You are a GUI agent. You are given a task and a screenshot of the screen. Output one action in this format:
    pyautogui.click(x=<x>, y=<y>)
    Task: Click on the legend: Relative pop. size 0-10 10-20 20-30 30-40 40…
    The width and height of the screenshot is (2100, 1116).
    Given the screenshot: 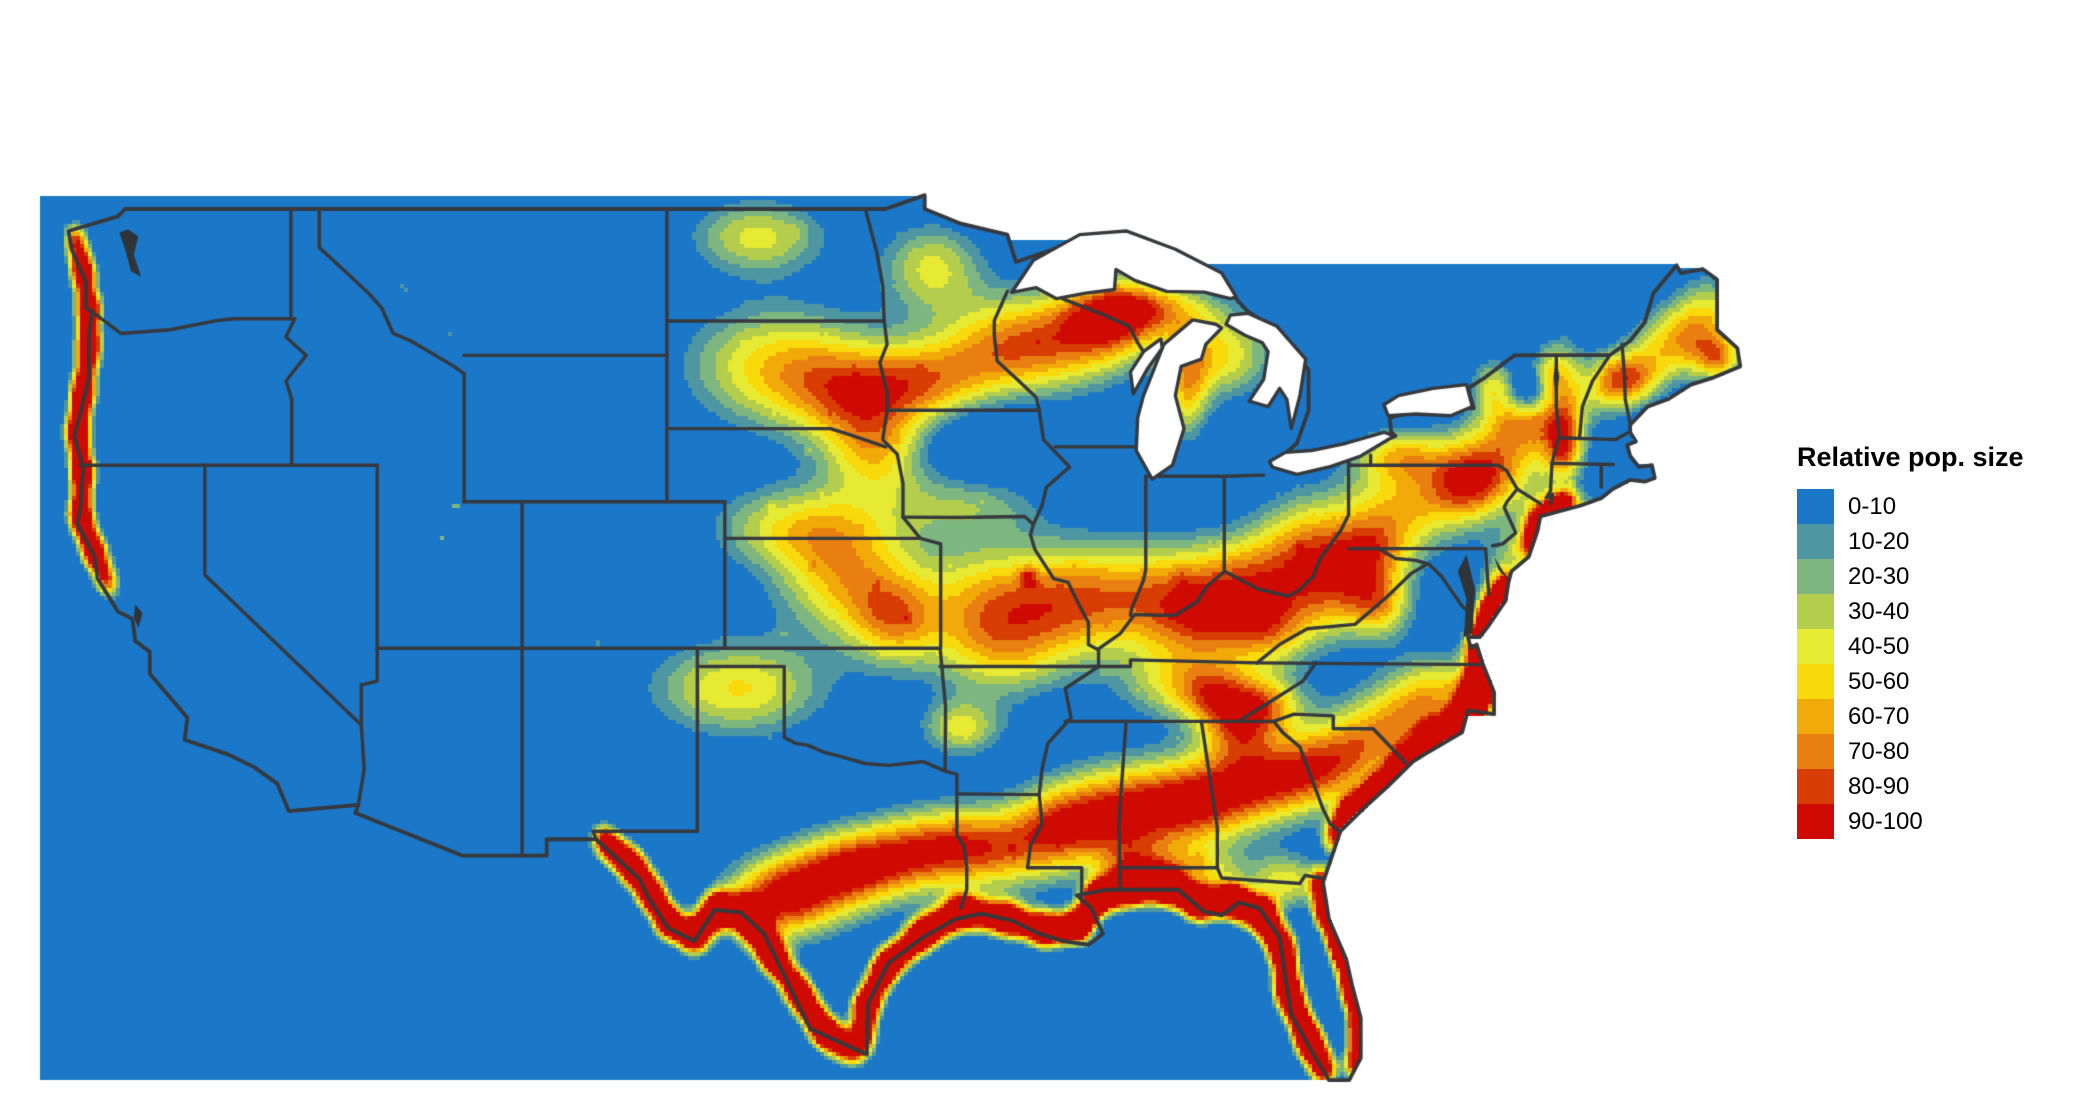 What is the action you would take?
    pyautogui.click(x=1947, y=640)
    